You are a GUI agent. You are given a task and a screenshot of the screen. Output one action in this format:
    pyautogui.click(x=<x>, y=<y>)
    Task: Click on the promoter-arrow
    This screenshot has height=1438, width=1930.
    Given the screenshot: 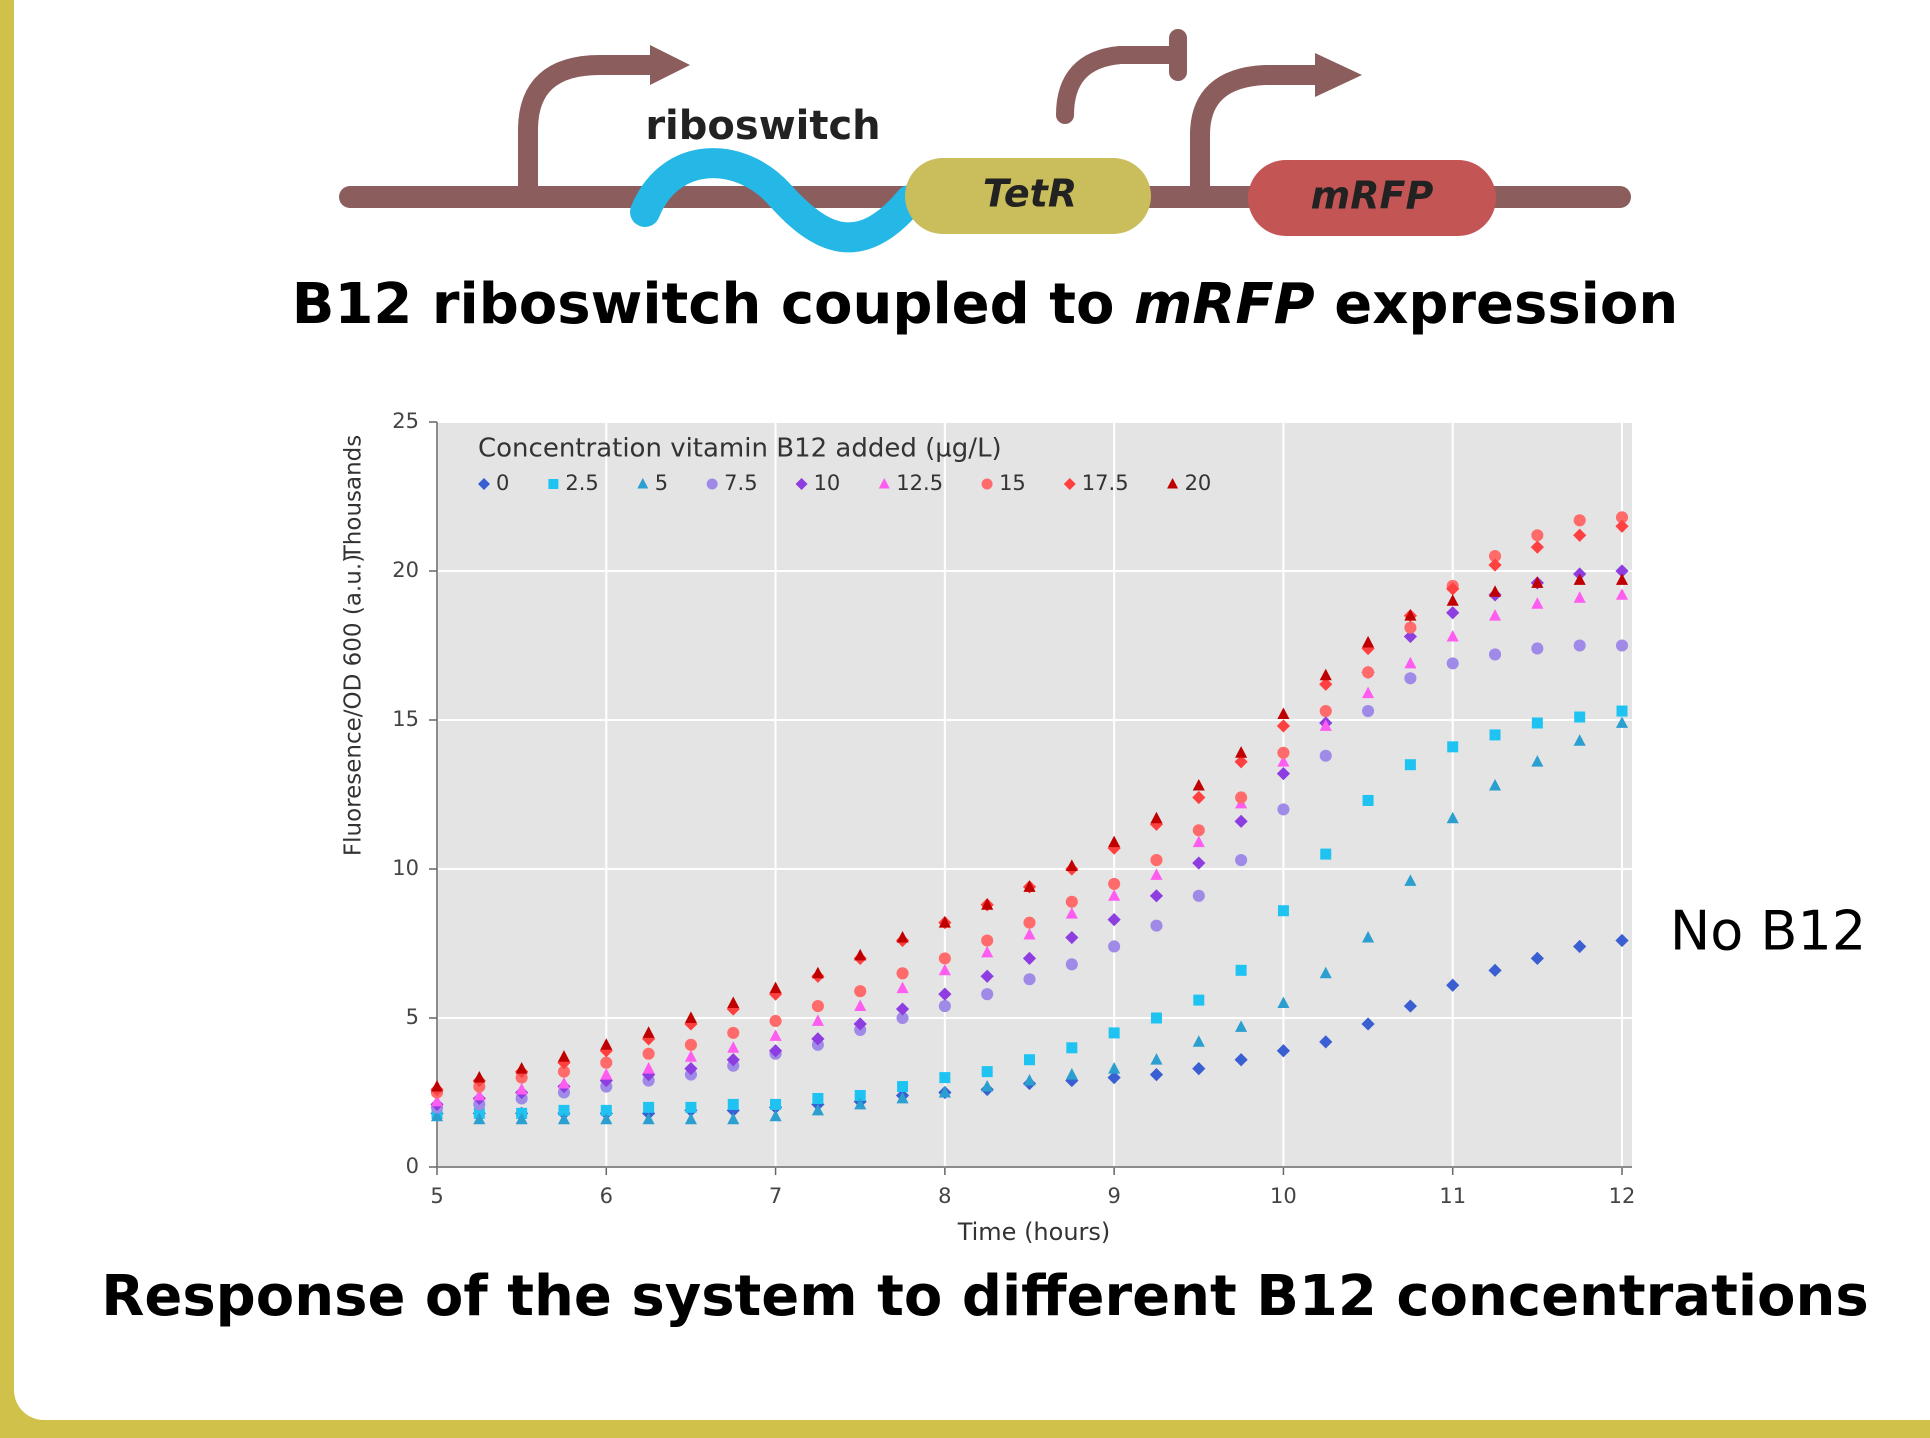 What is the action you would take?
    pyautogui.click(x=591, y=127)
    